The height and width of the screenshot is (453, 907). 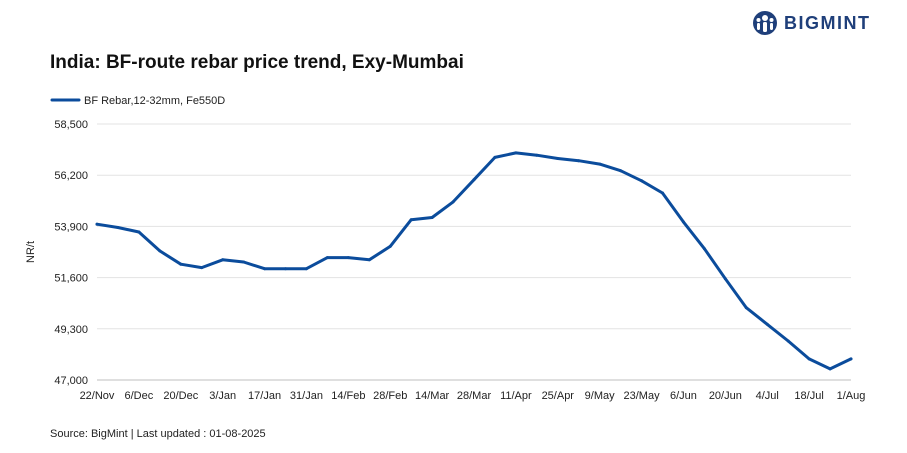 What do you see at coordinates (767, 396) in the screenshot?
I see `x-tick-label: 4/Jul` at bounding box center [767, 396].